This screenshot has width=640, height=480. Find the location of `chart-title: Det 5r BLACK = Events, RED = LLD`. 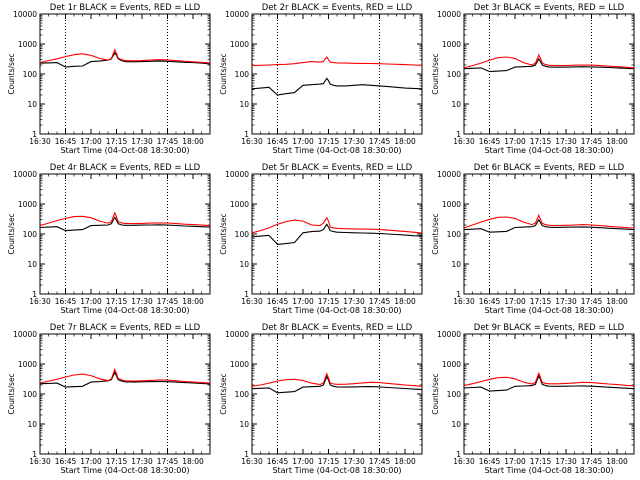

chart-title: Det 5r BLACK = Events, RED = LLD is located at coordinates (337, 168).